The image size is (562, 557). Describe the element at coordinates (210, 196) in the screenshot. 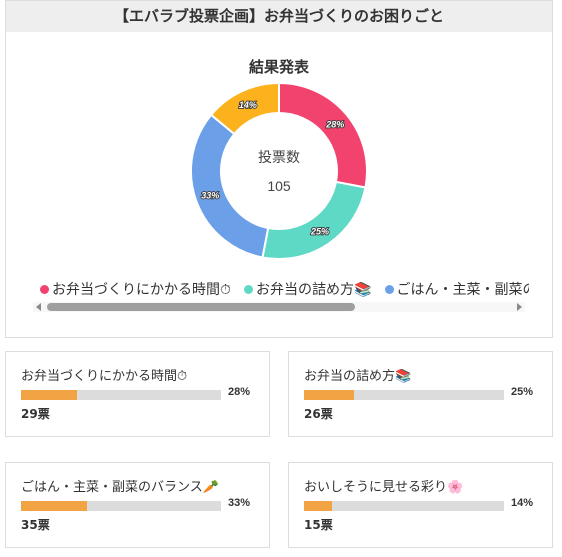

I see `slice-label-balance: 33%` at that location.